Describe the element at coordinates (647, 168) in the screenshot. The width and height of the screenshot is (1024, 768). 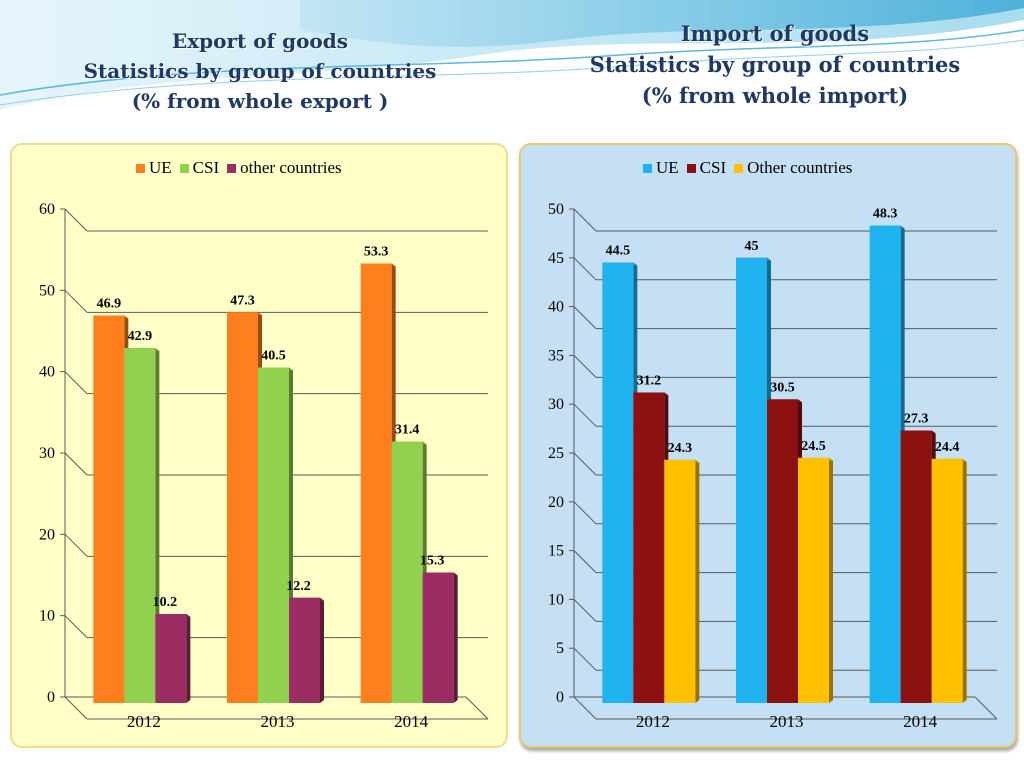
I see `import-legend-swatch-ue` at that location.